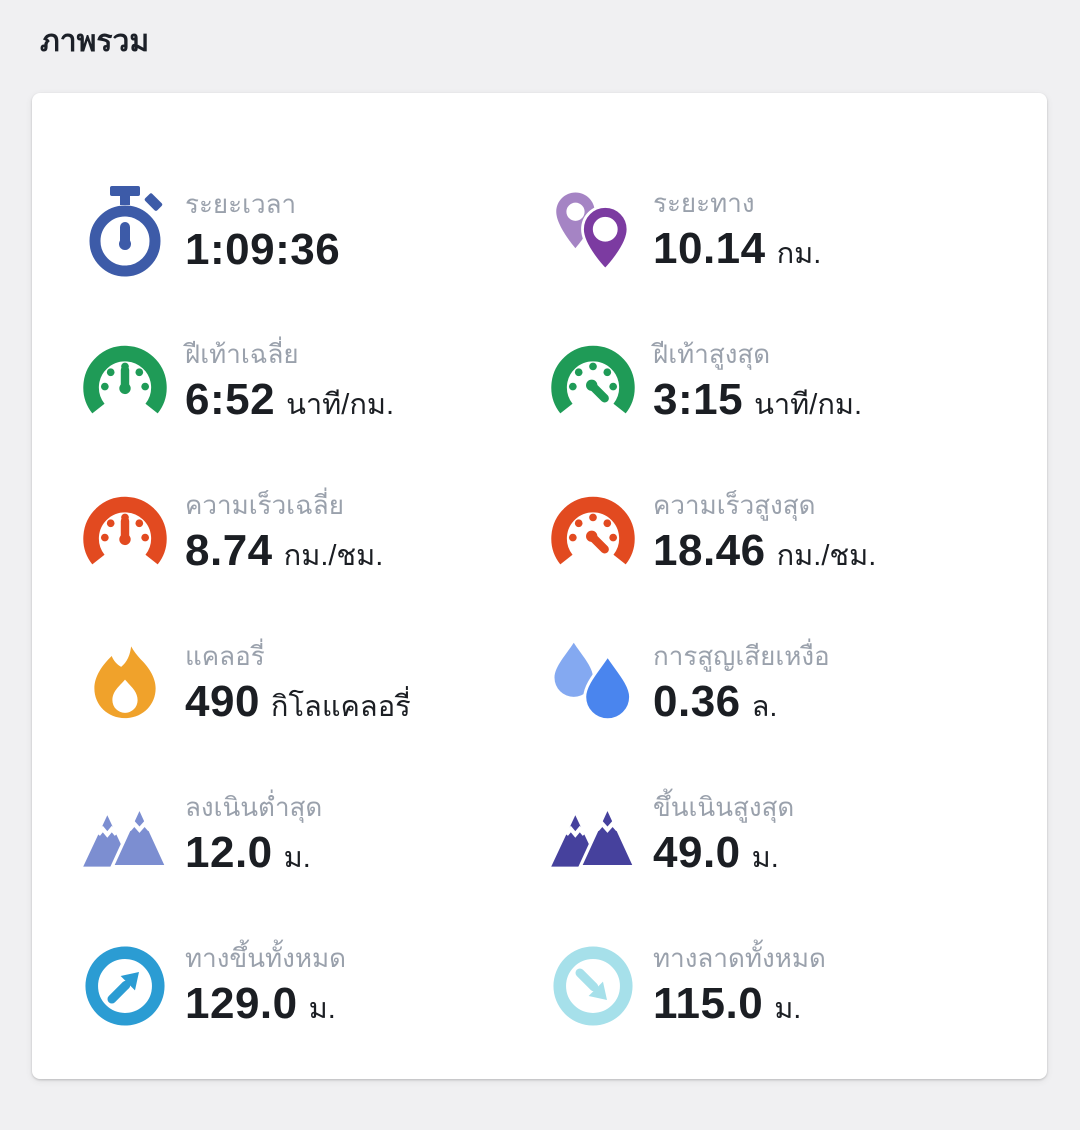 This screenshot has height=1130, width=1080. What do you see at coordinates (264, 505) in the screenshot?
I see `stat-label: ความเร็วเฉลี่ย` at bounding box center [264, 505].